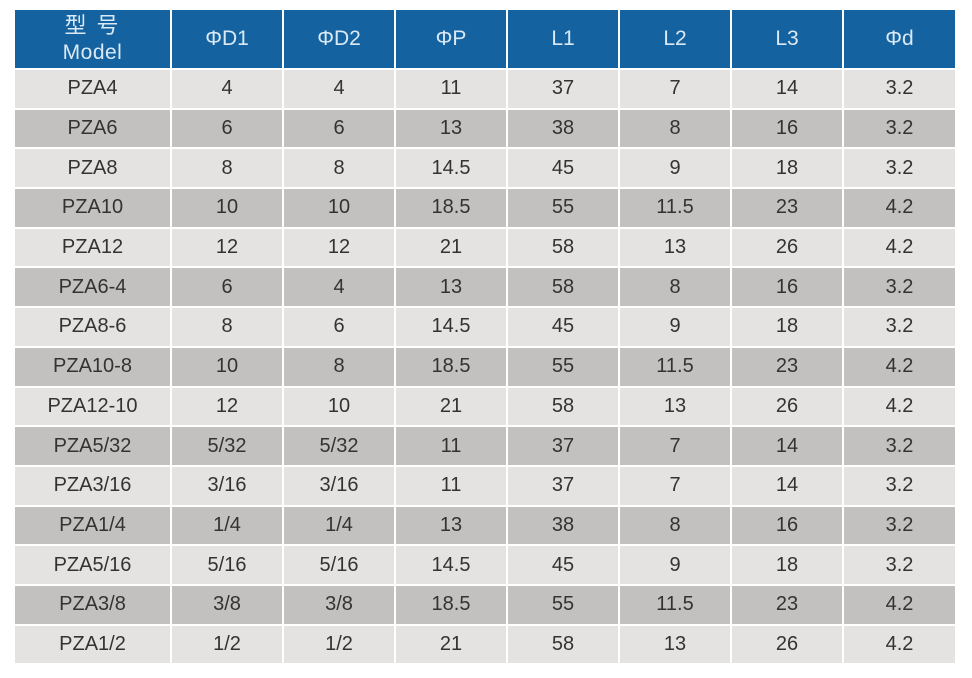 The height and width of the screenshot is (678, 972). I want to click on model-cell: PZA1/4, so click(92, 525).